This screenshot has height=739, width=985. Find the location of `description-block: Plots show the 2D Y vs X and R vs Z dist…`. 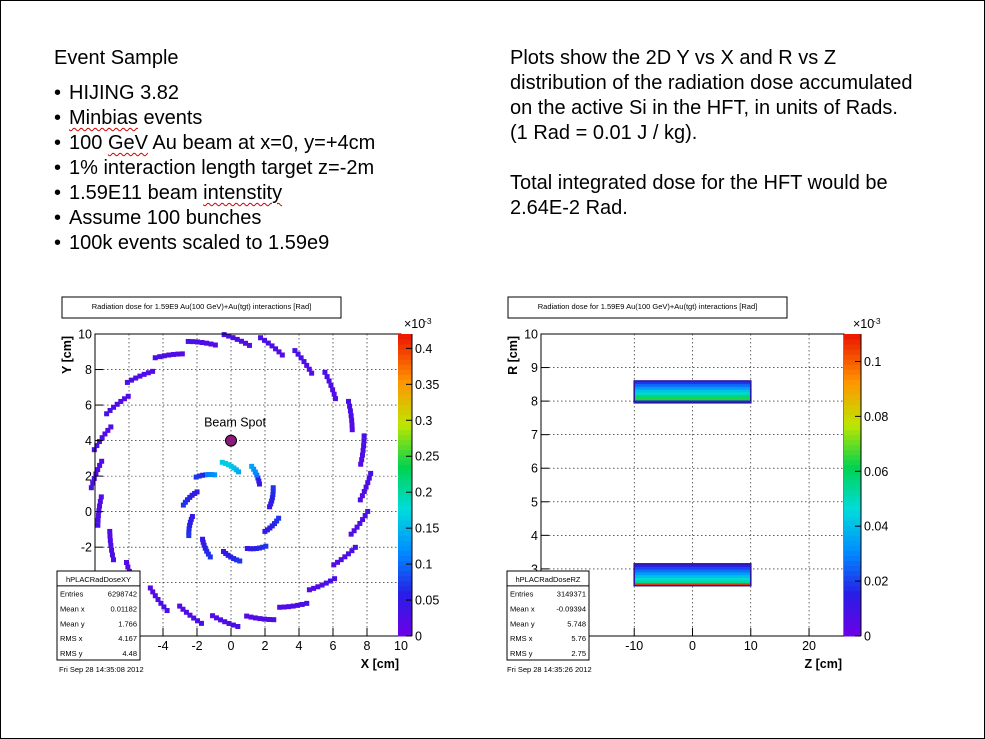

description-block: Plots show the 2D Y vs X and R vs Z dist… is located at coordinates (740, 133).